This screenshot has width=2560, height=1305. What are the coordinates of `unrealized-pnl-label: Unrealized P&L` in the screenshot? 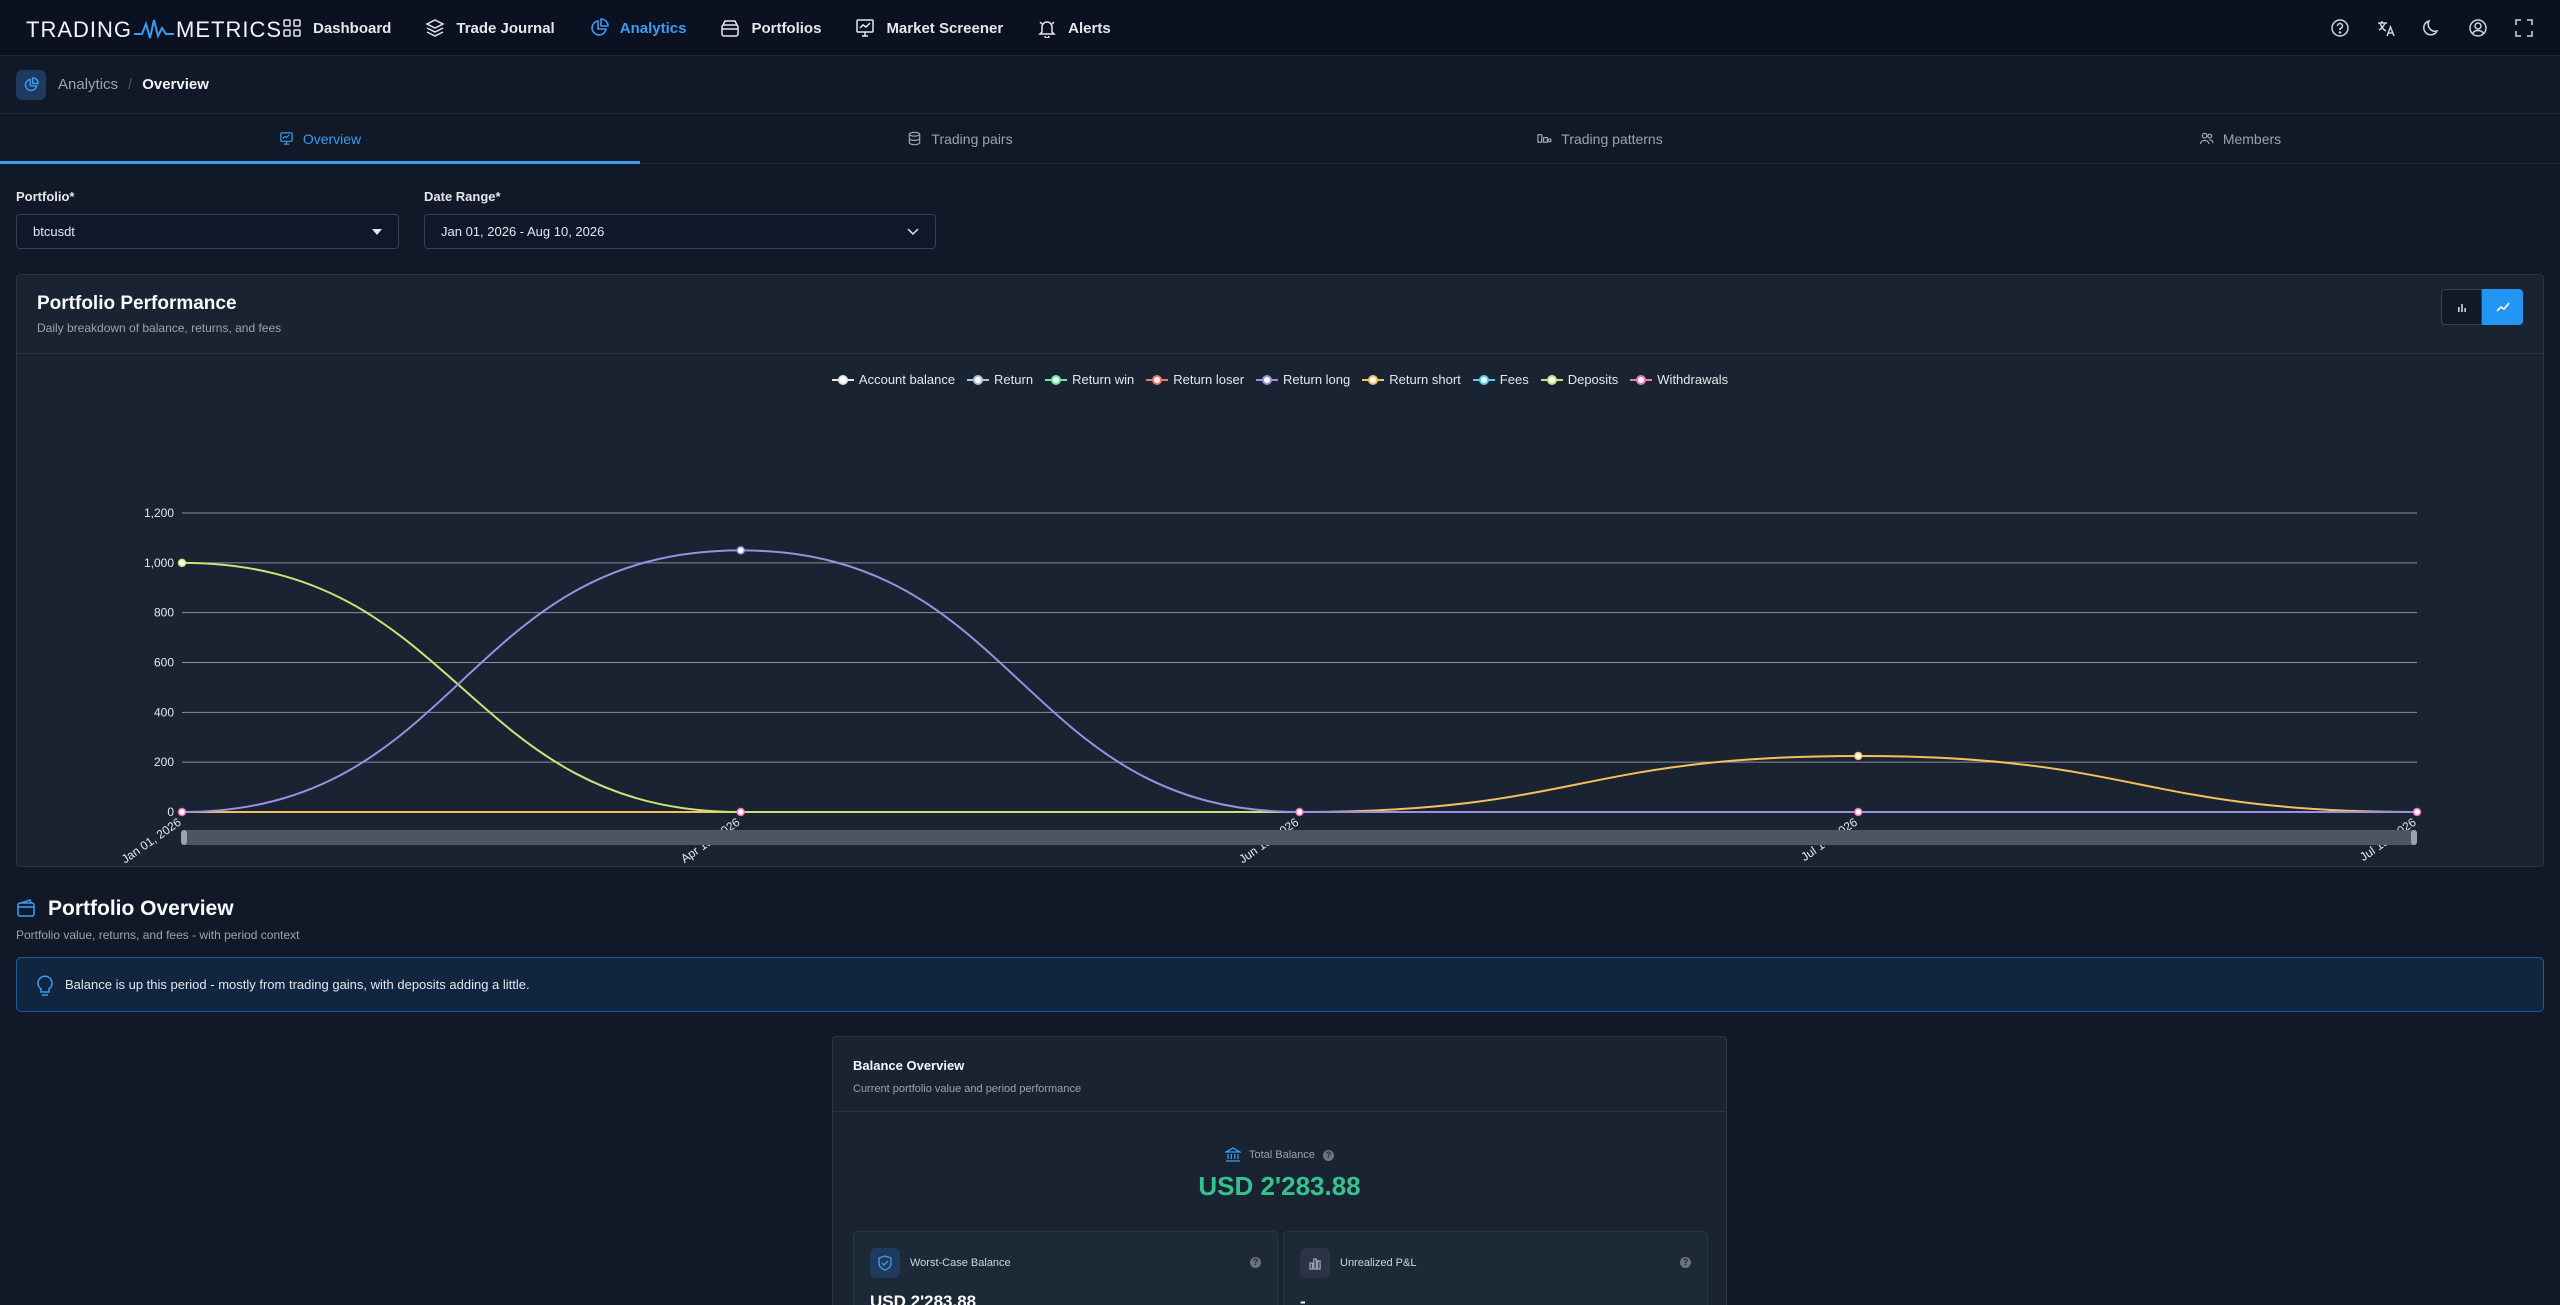 It's located at (1378, 1263).